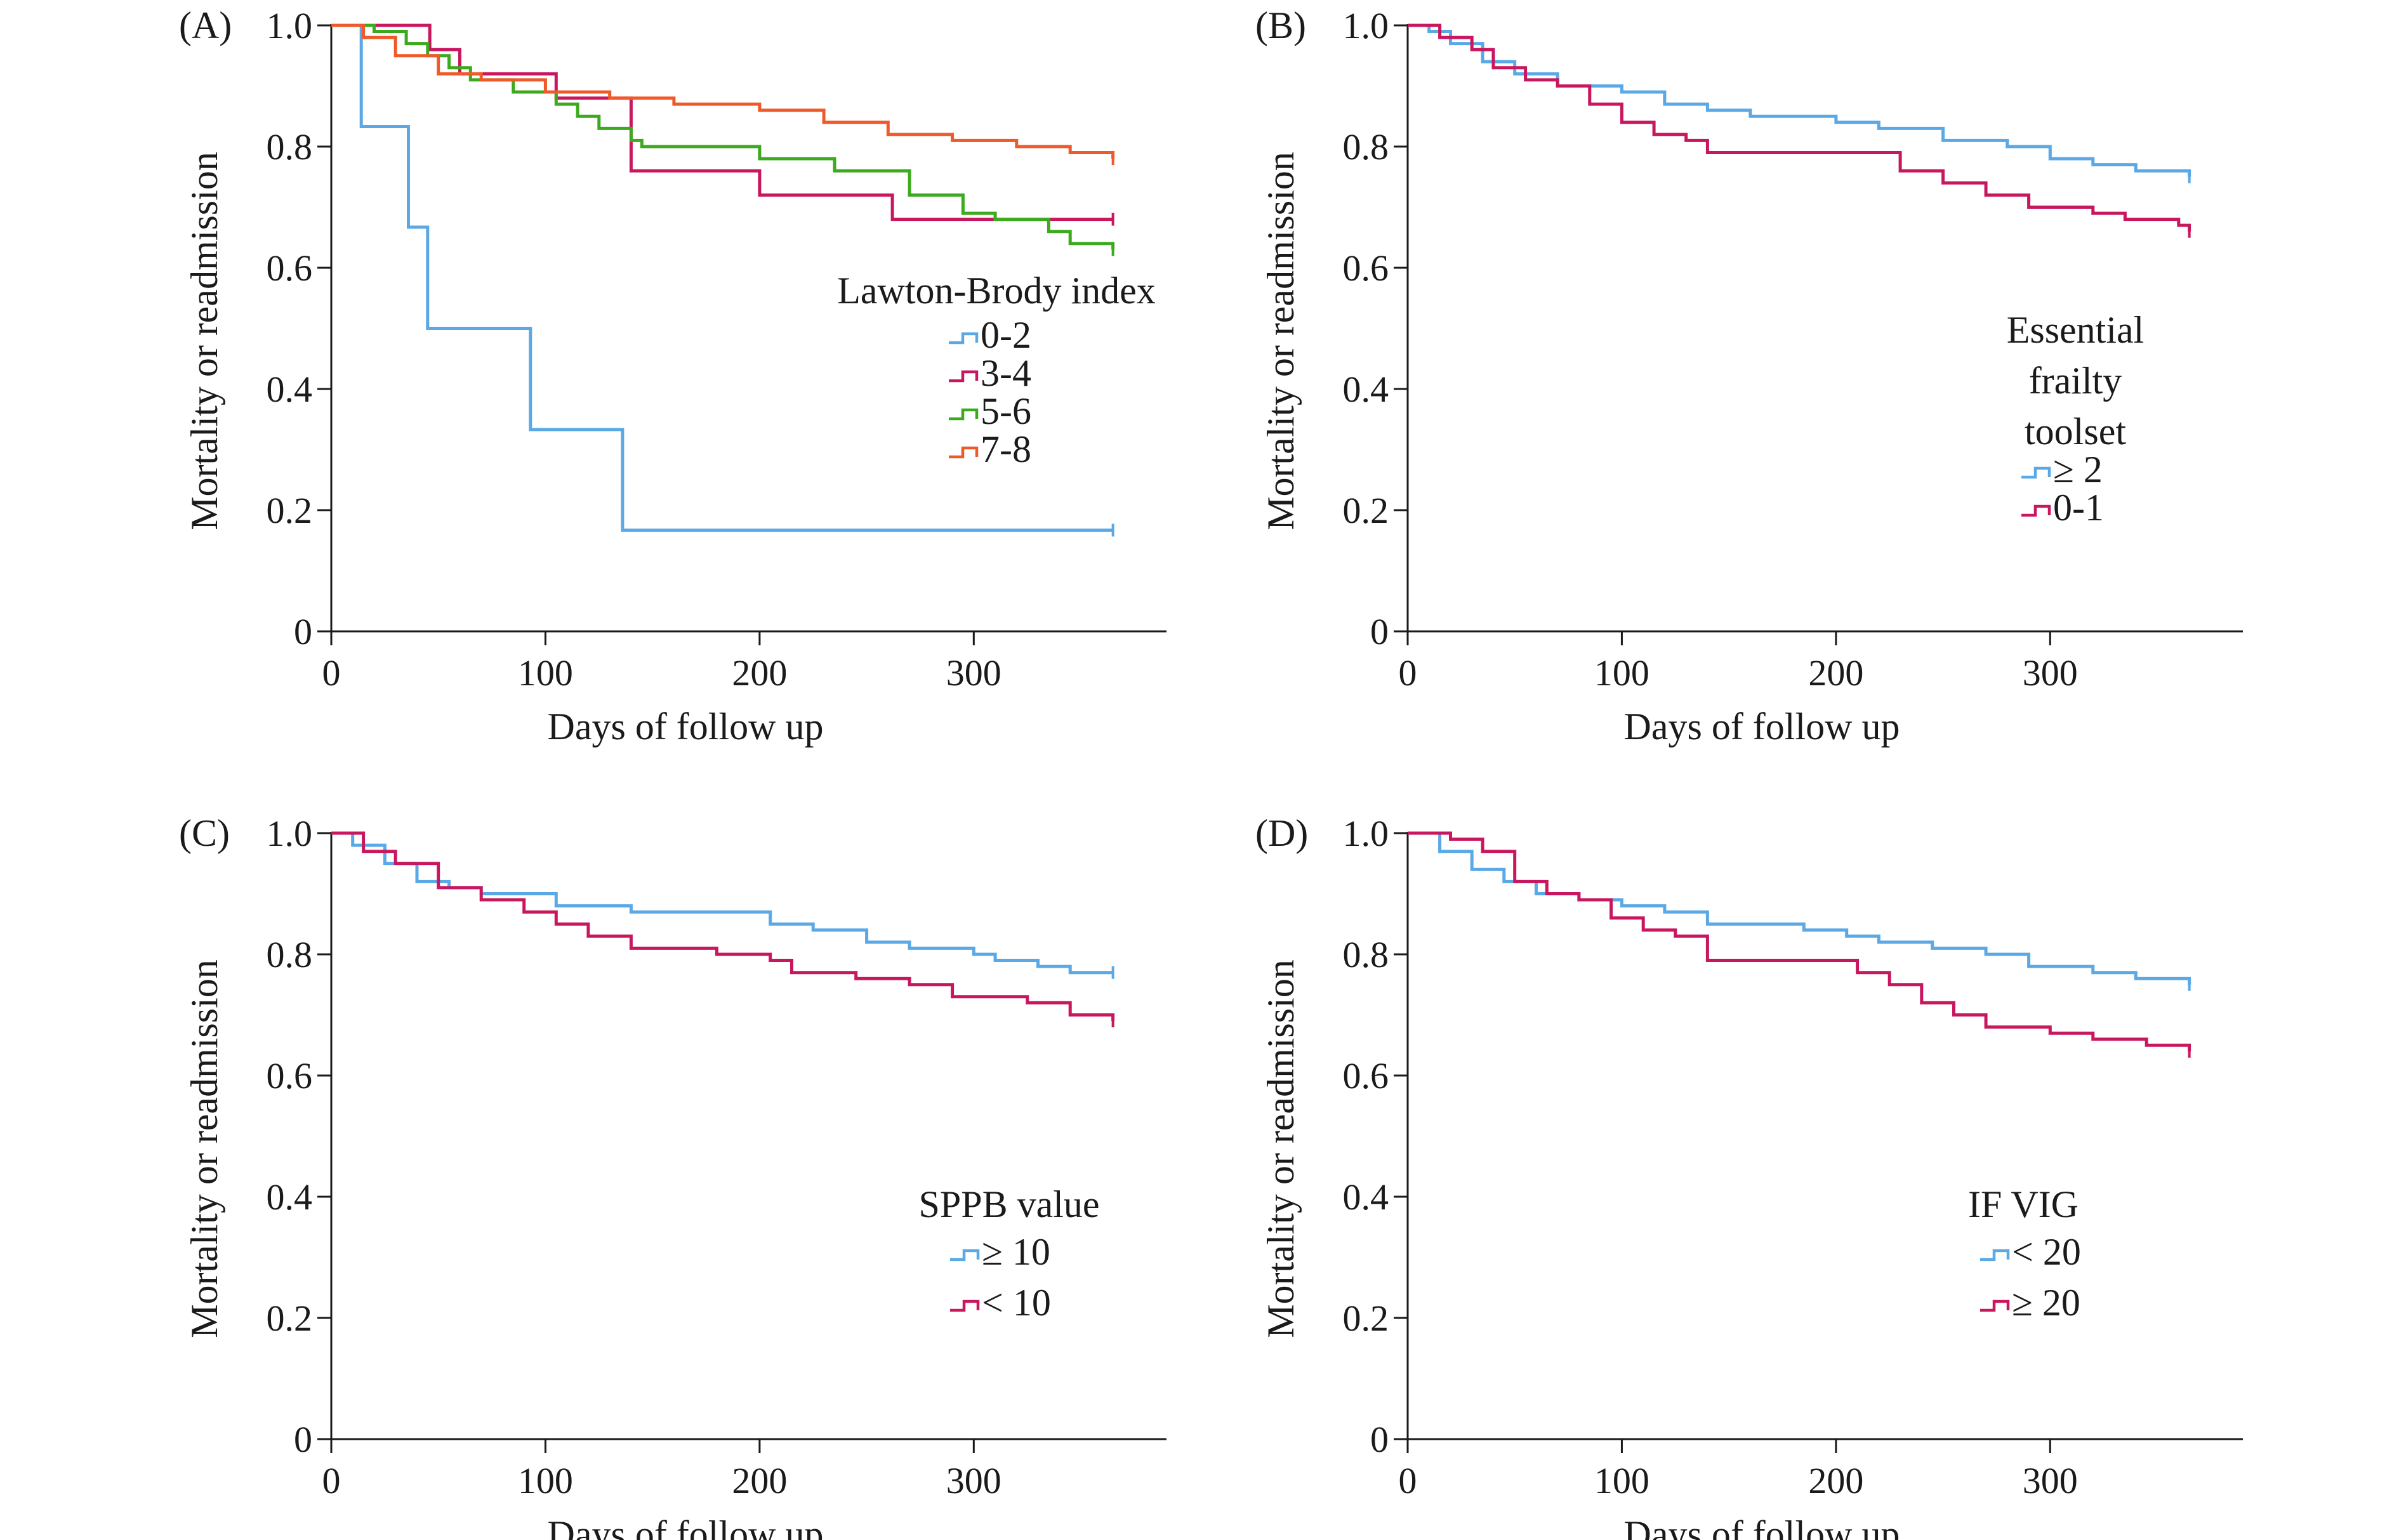 This screenshot has height=1540, width=2399. What do you see at coordinates (1006, 335) in the screenshot?
I see `legend-entry: 0-2` at bounding box center [1006, 335].